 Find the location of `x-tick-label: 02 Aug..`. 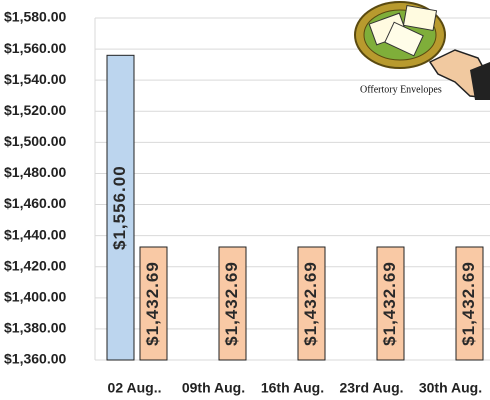

x-tick-label: 02 Aug.. is located at coordinates (135, 388).